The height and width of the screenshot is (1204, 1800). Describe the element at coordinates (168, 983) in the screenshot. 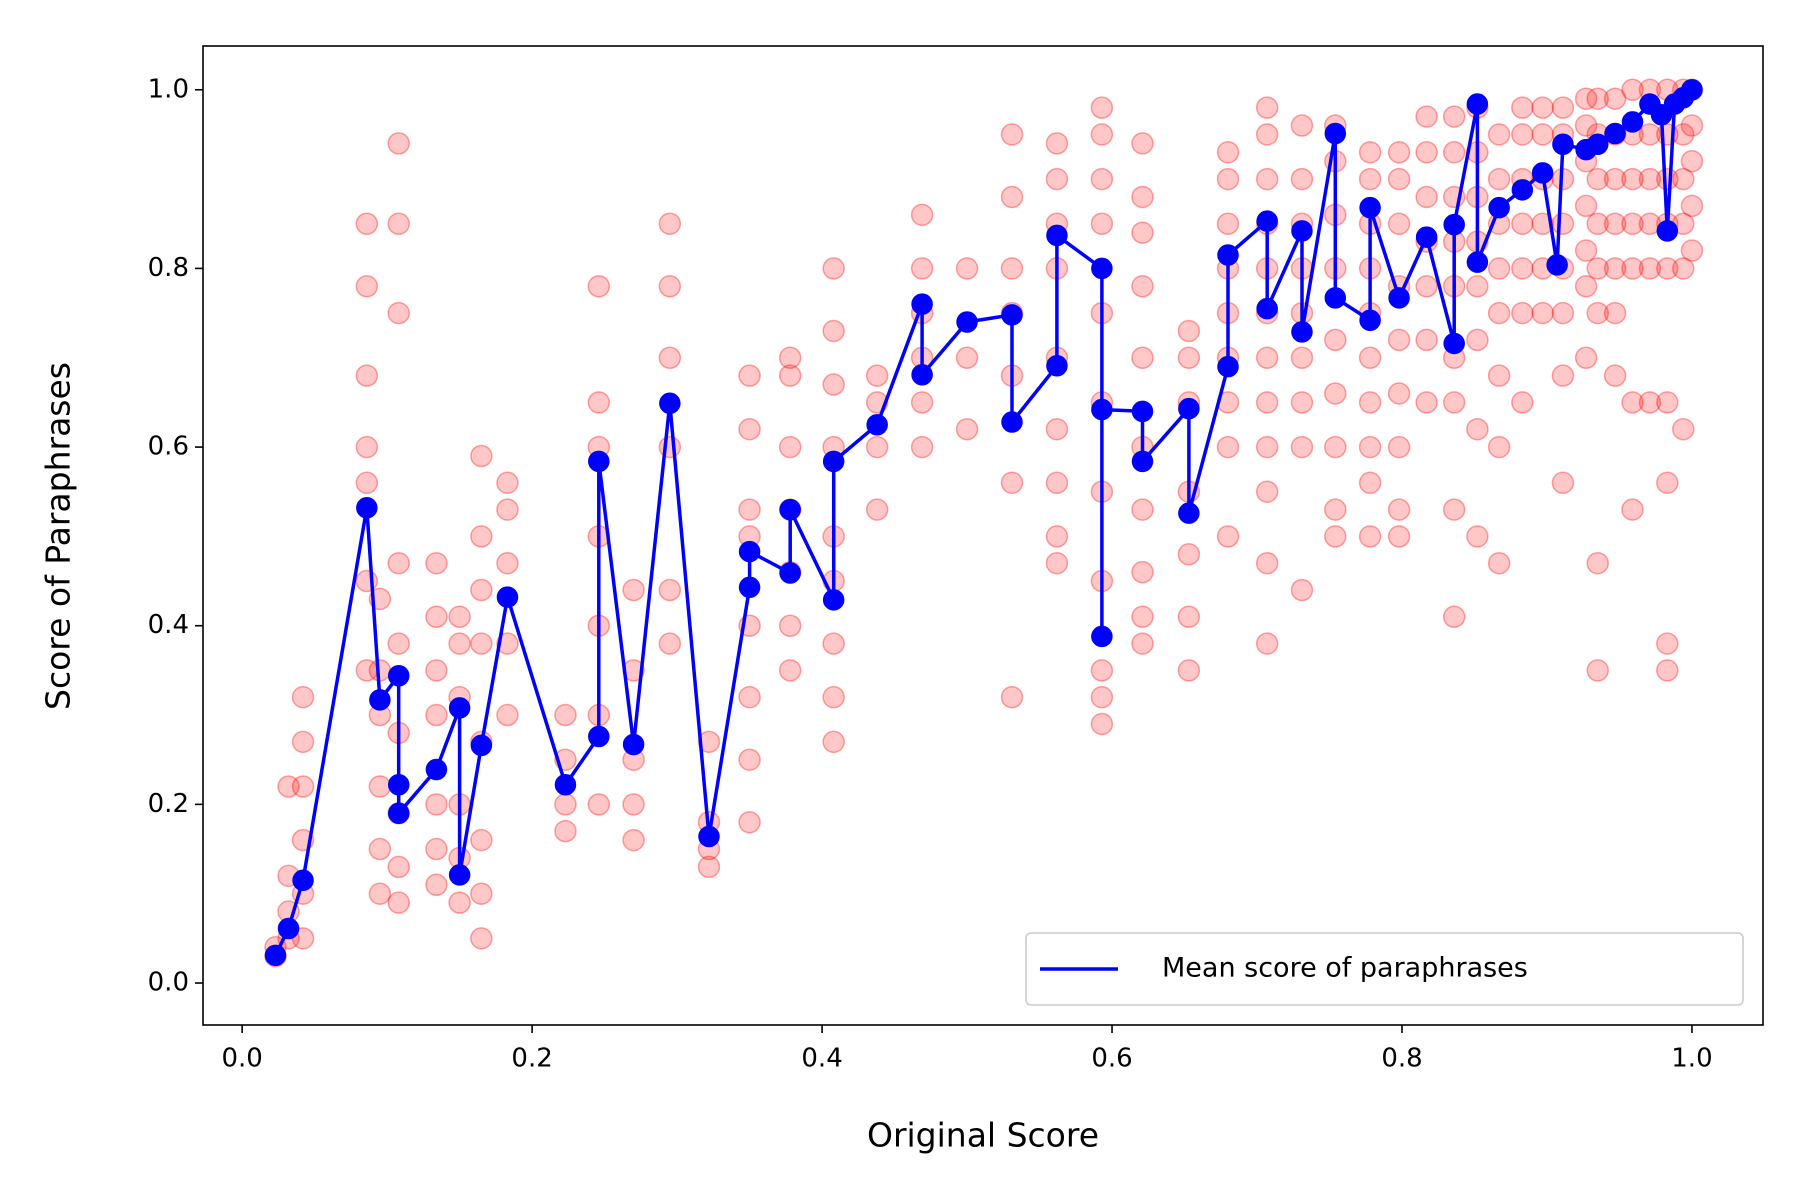

I see `y-tick-label: 0.0` at that location.